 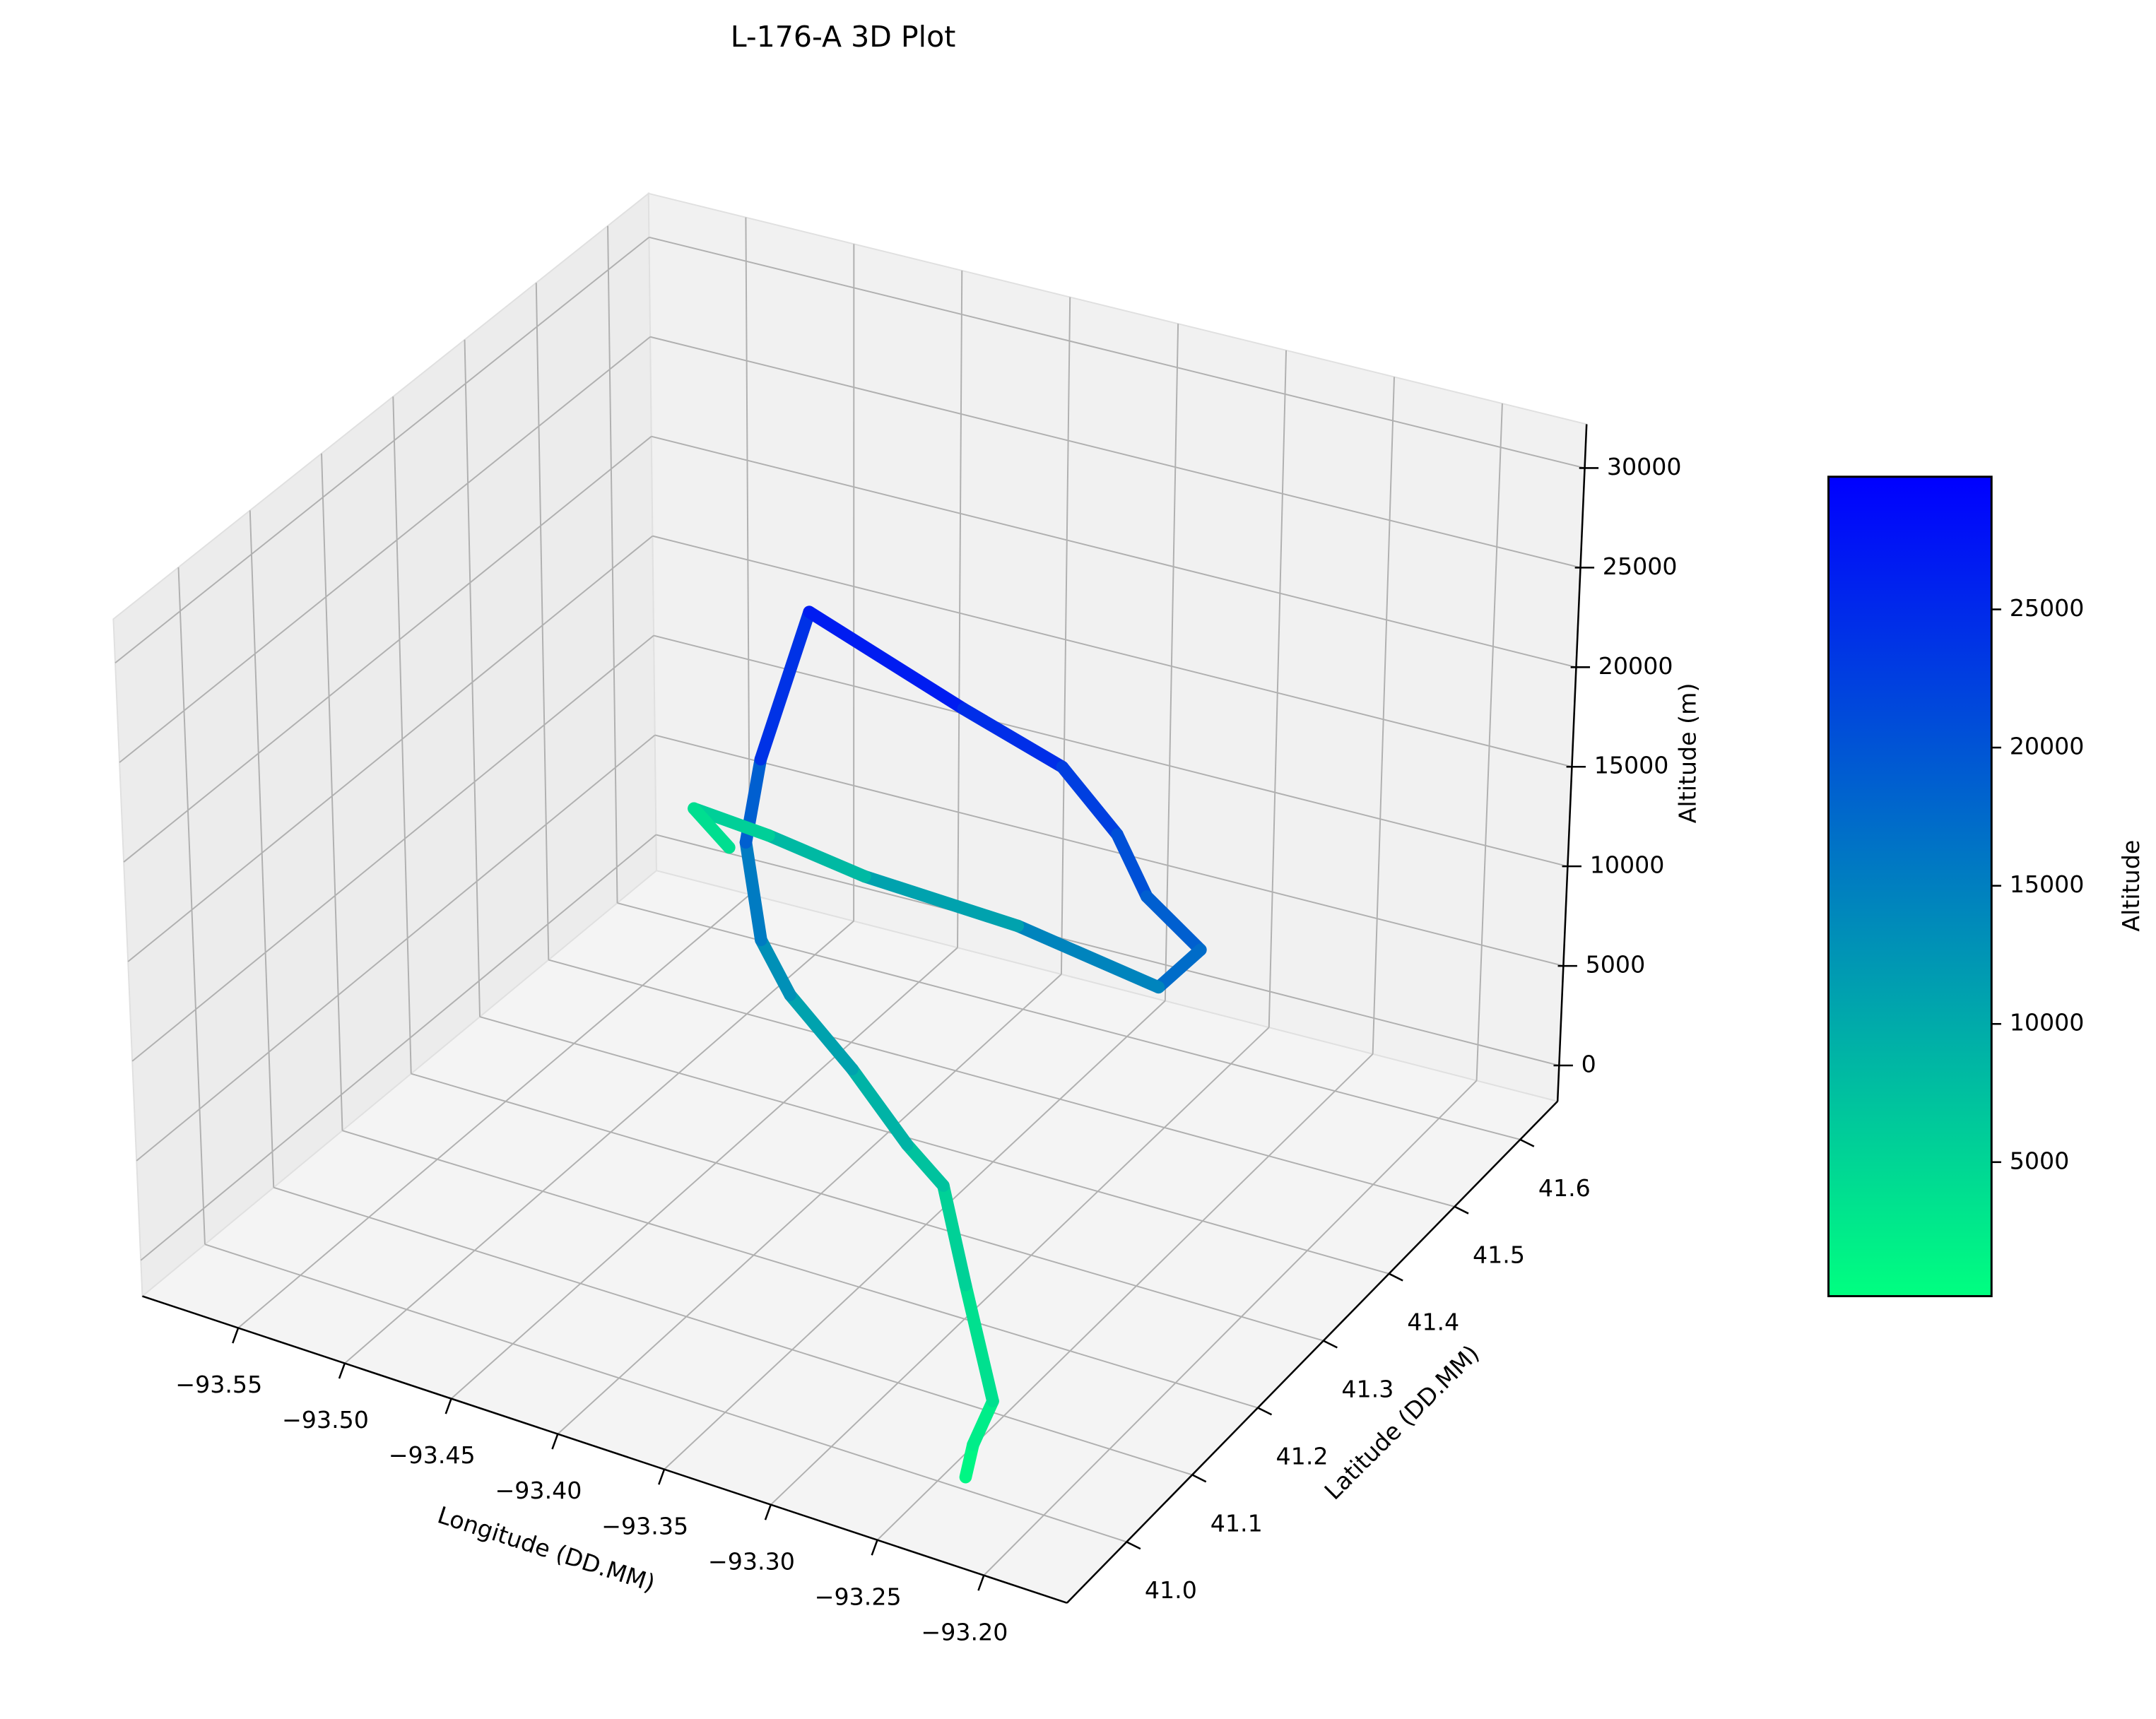 What do you see at coordinates (1565, 1188) in the screenshot?
I see `y-tick-label: 41.6` at bounding box center [1565, 1188].